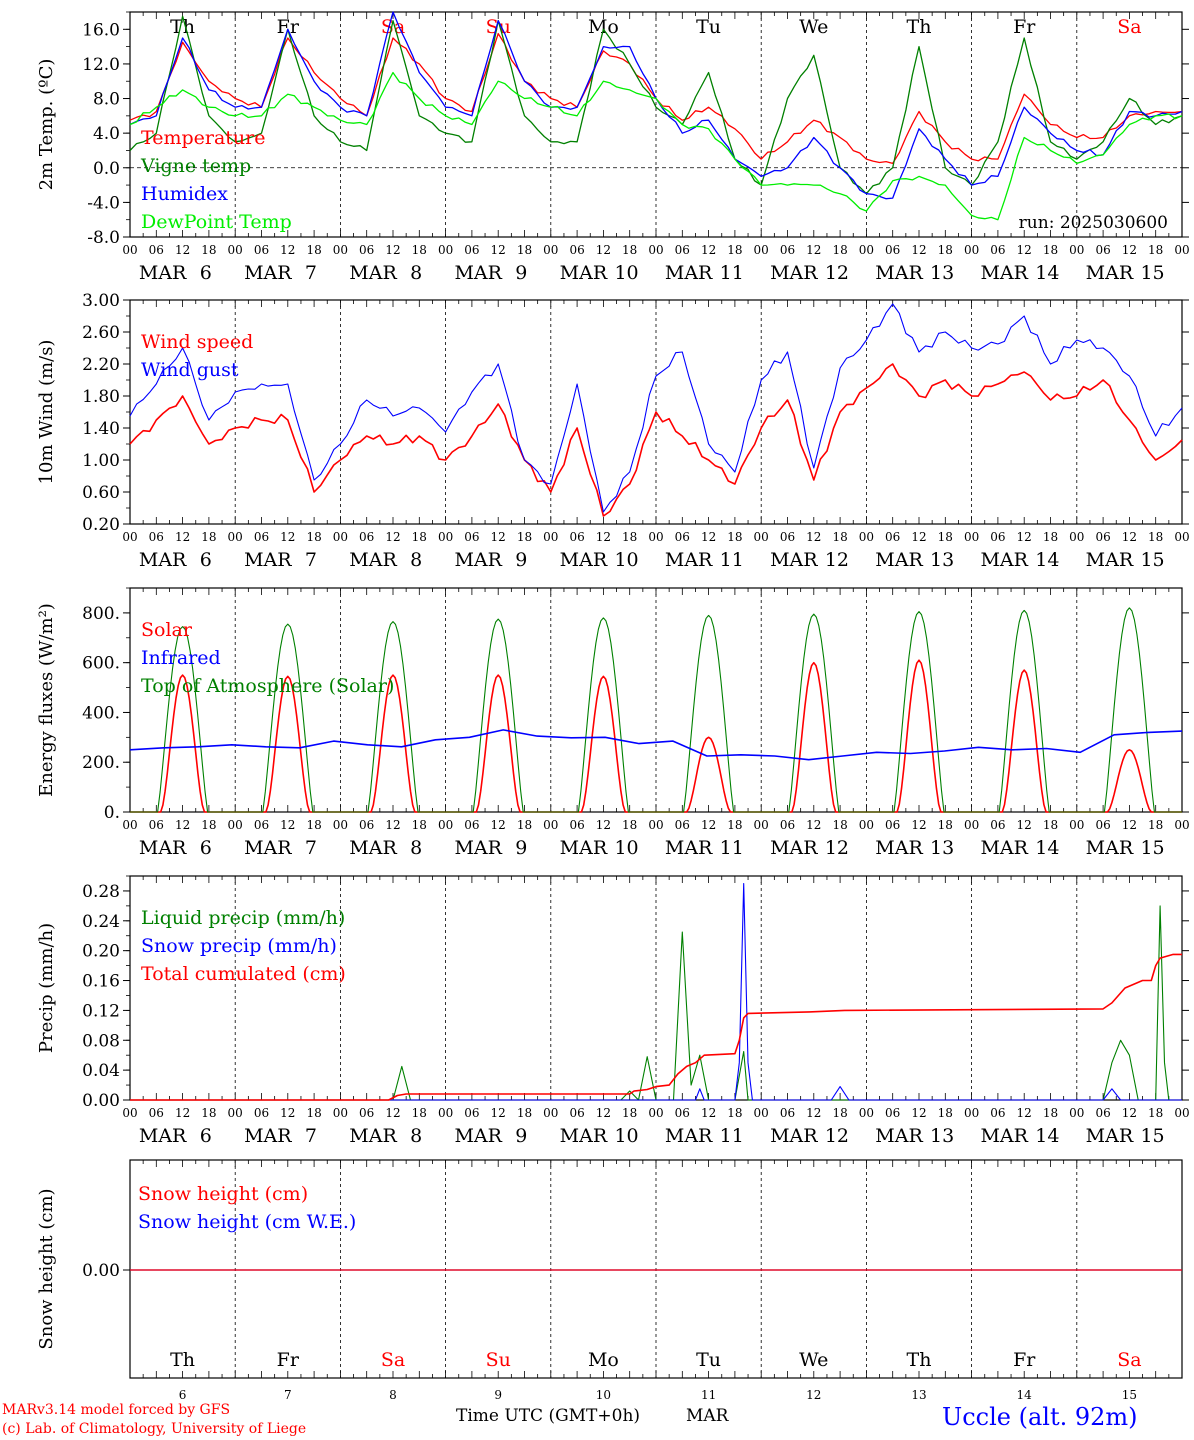 The image size is (1194, 1440). What do you see at coordinates (101, 763) in the screenshot?
I see `y-tick-label: 200.` at bounding box center [101, 763].